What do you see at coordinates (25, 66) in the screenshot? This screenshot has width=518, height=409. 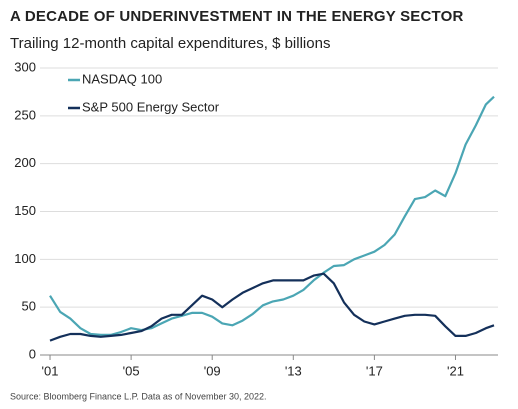 I see `y-tick-label: 300` at bounding box center [25, 66].